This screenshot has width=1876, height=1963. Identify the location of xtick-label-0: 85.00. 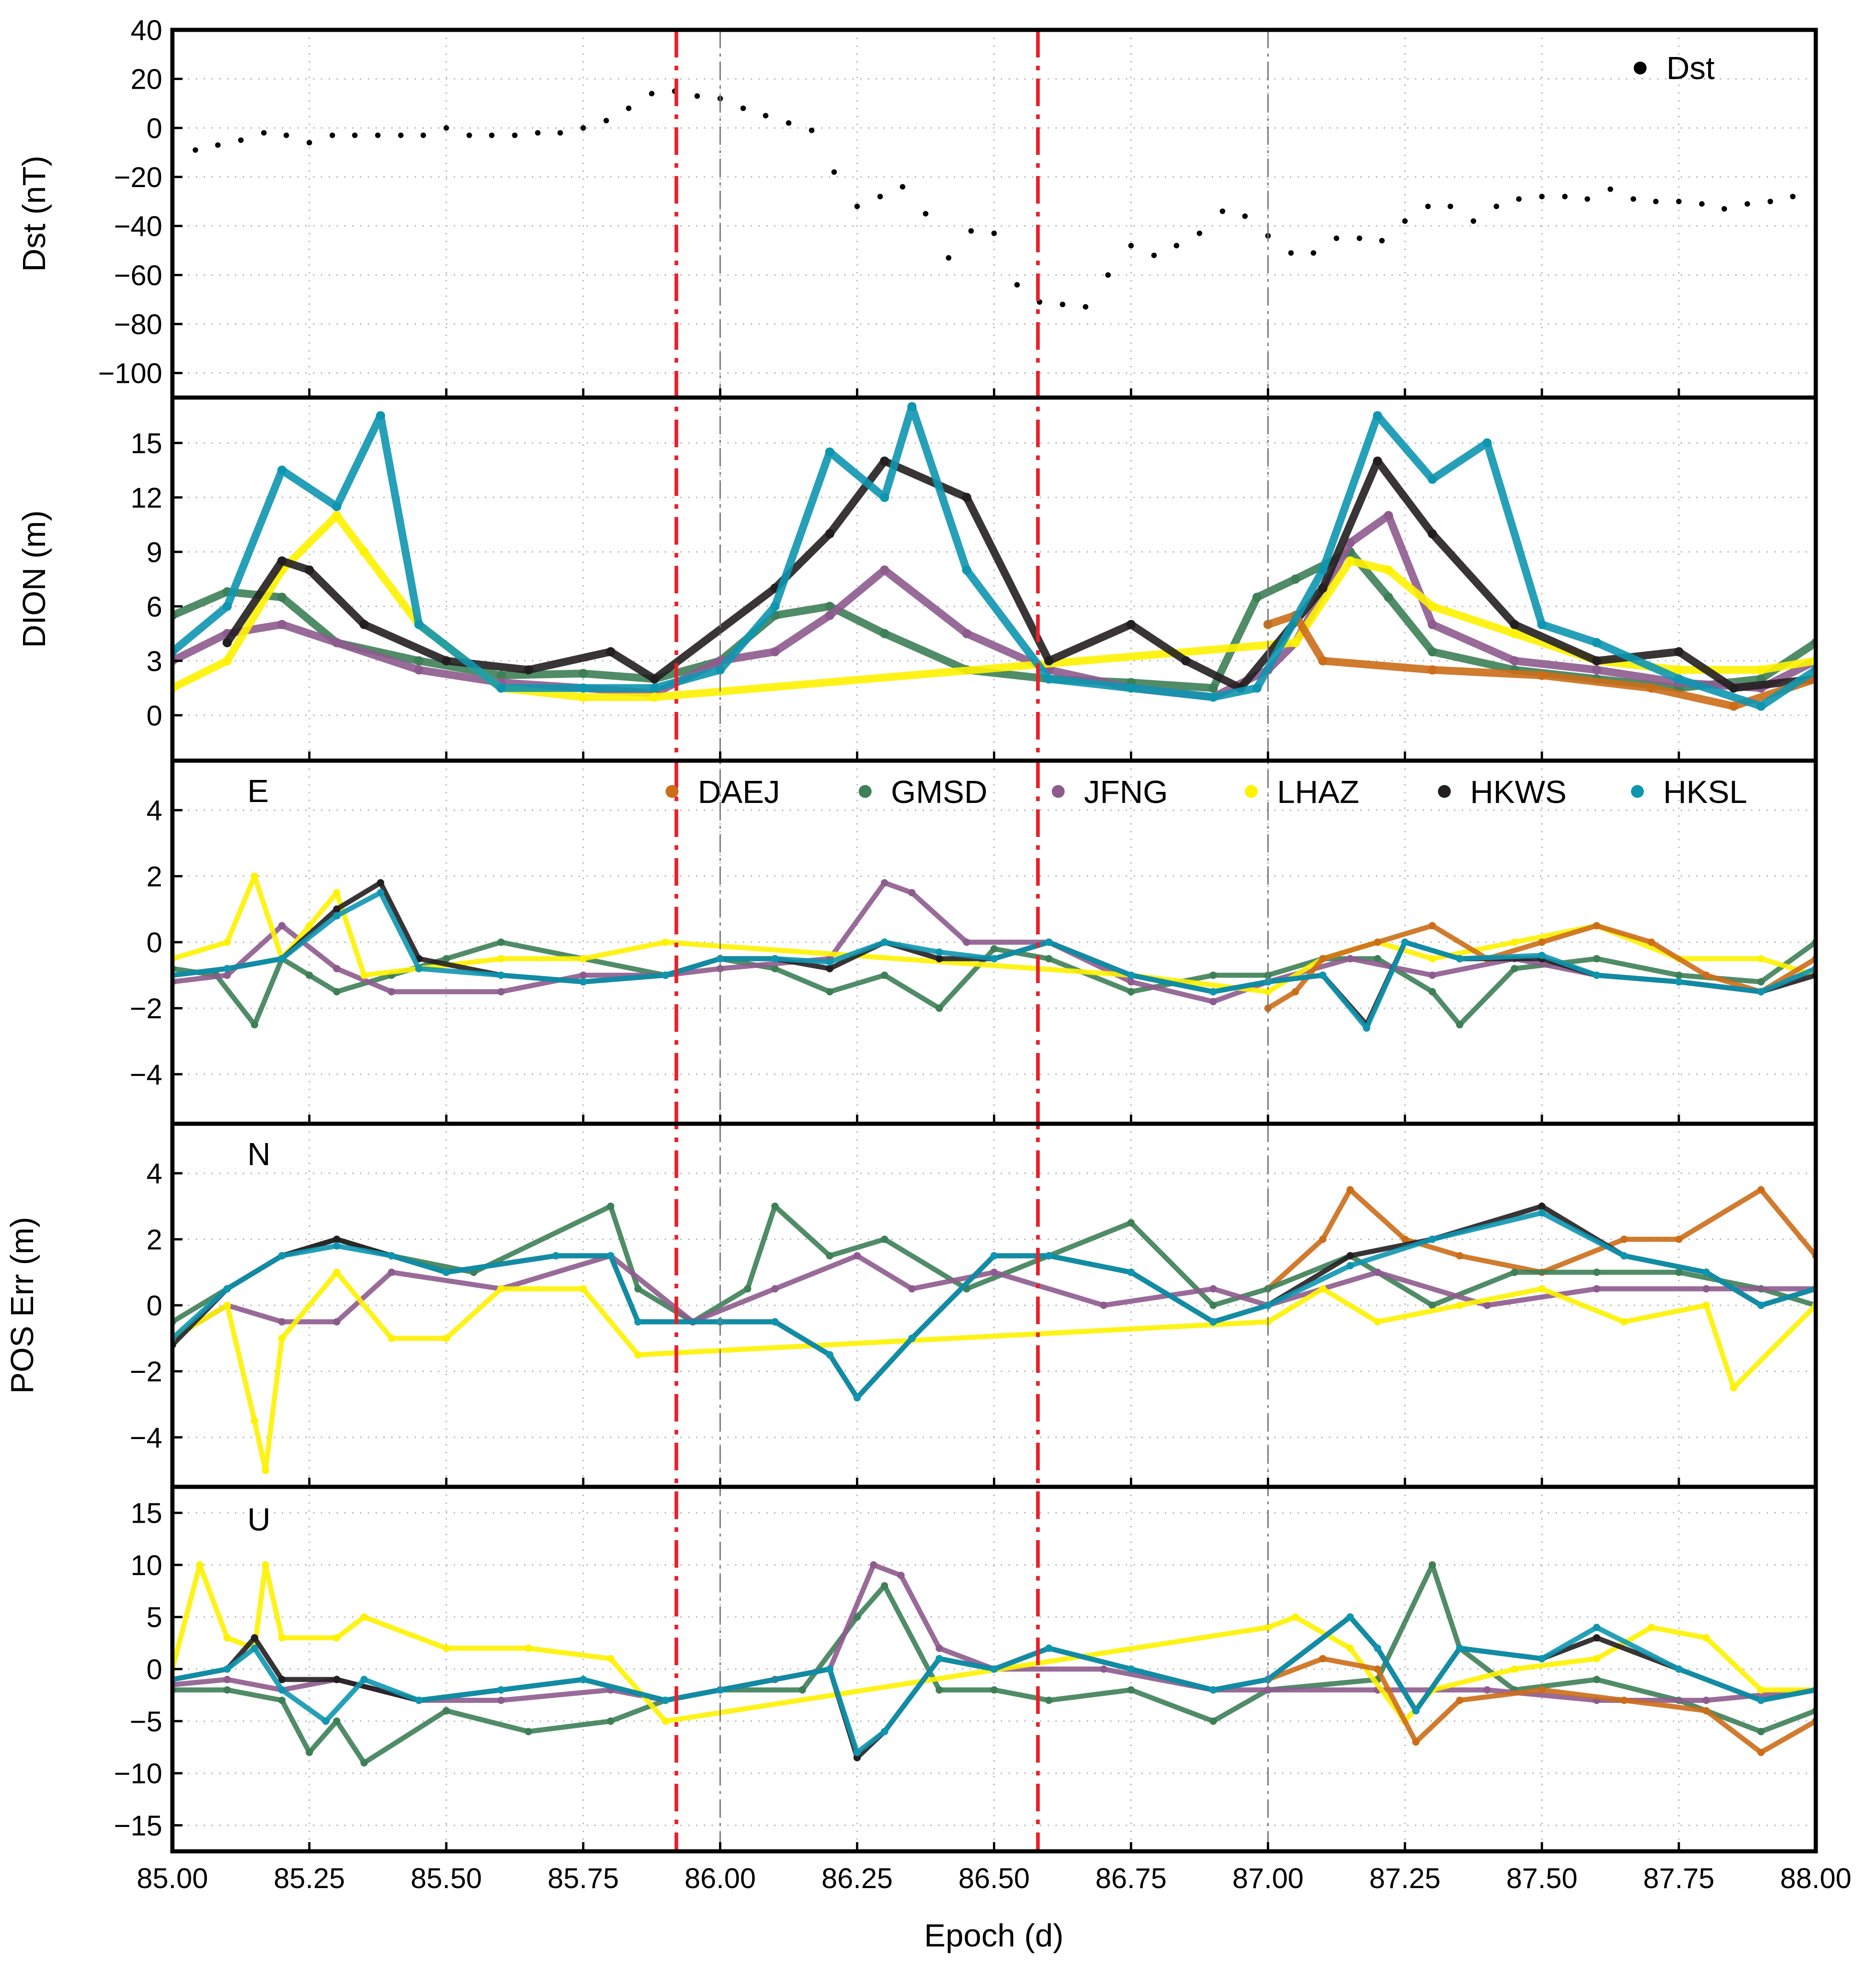
(172, 1879).